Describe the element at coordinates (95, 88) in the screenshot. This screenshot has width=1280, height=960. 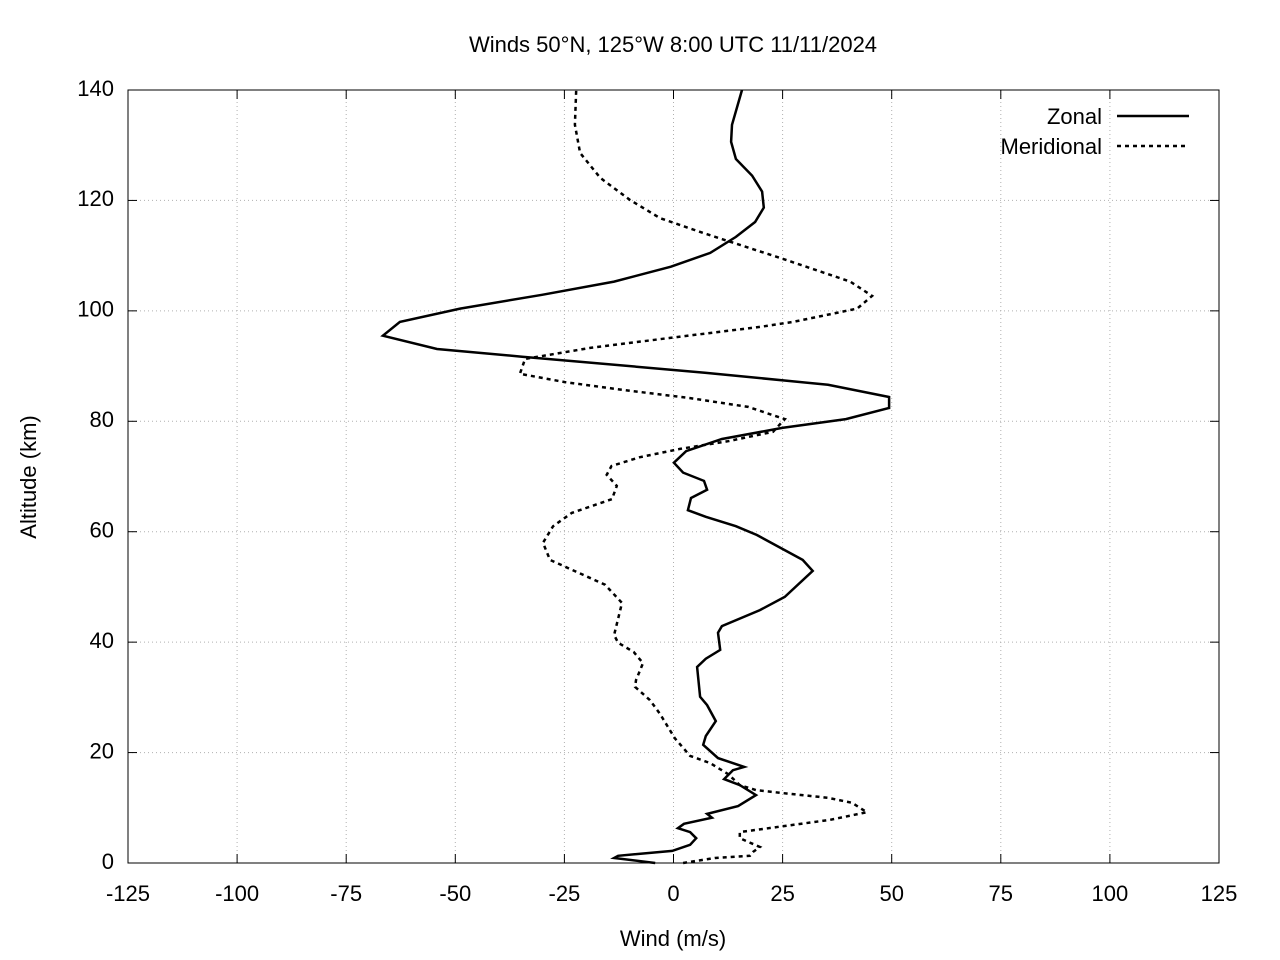
I see `y-tick-label: 140` at that location.